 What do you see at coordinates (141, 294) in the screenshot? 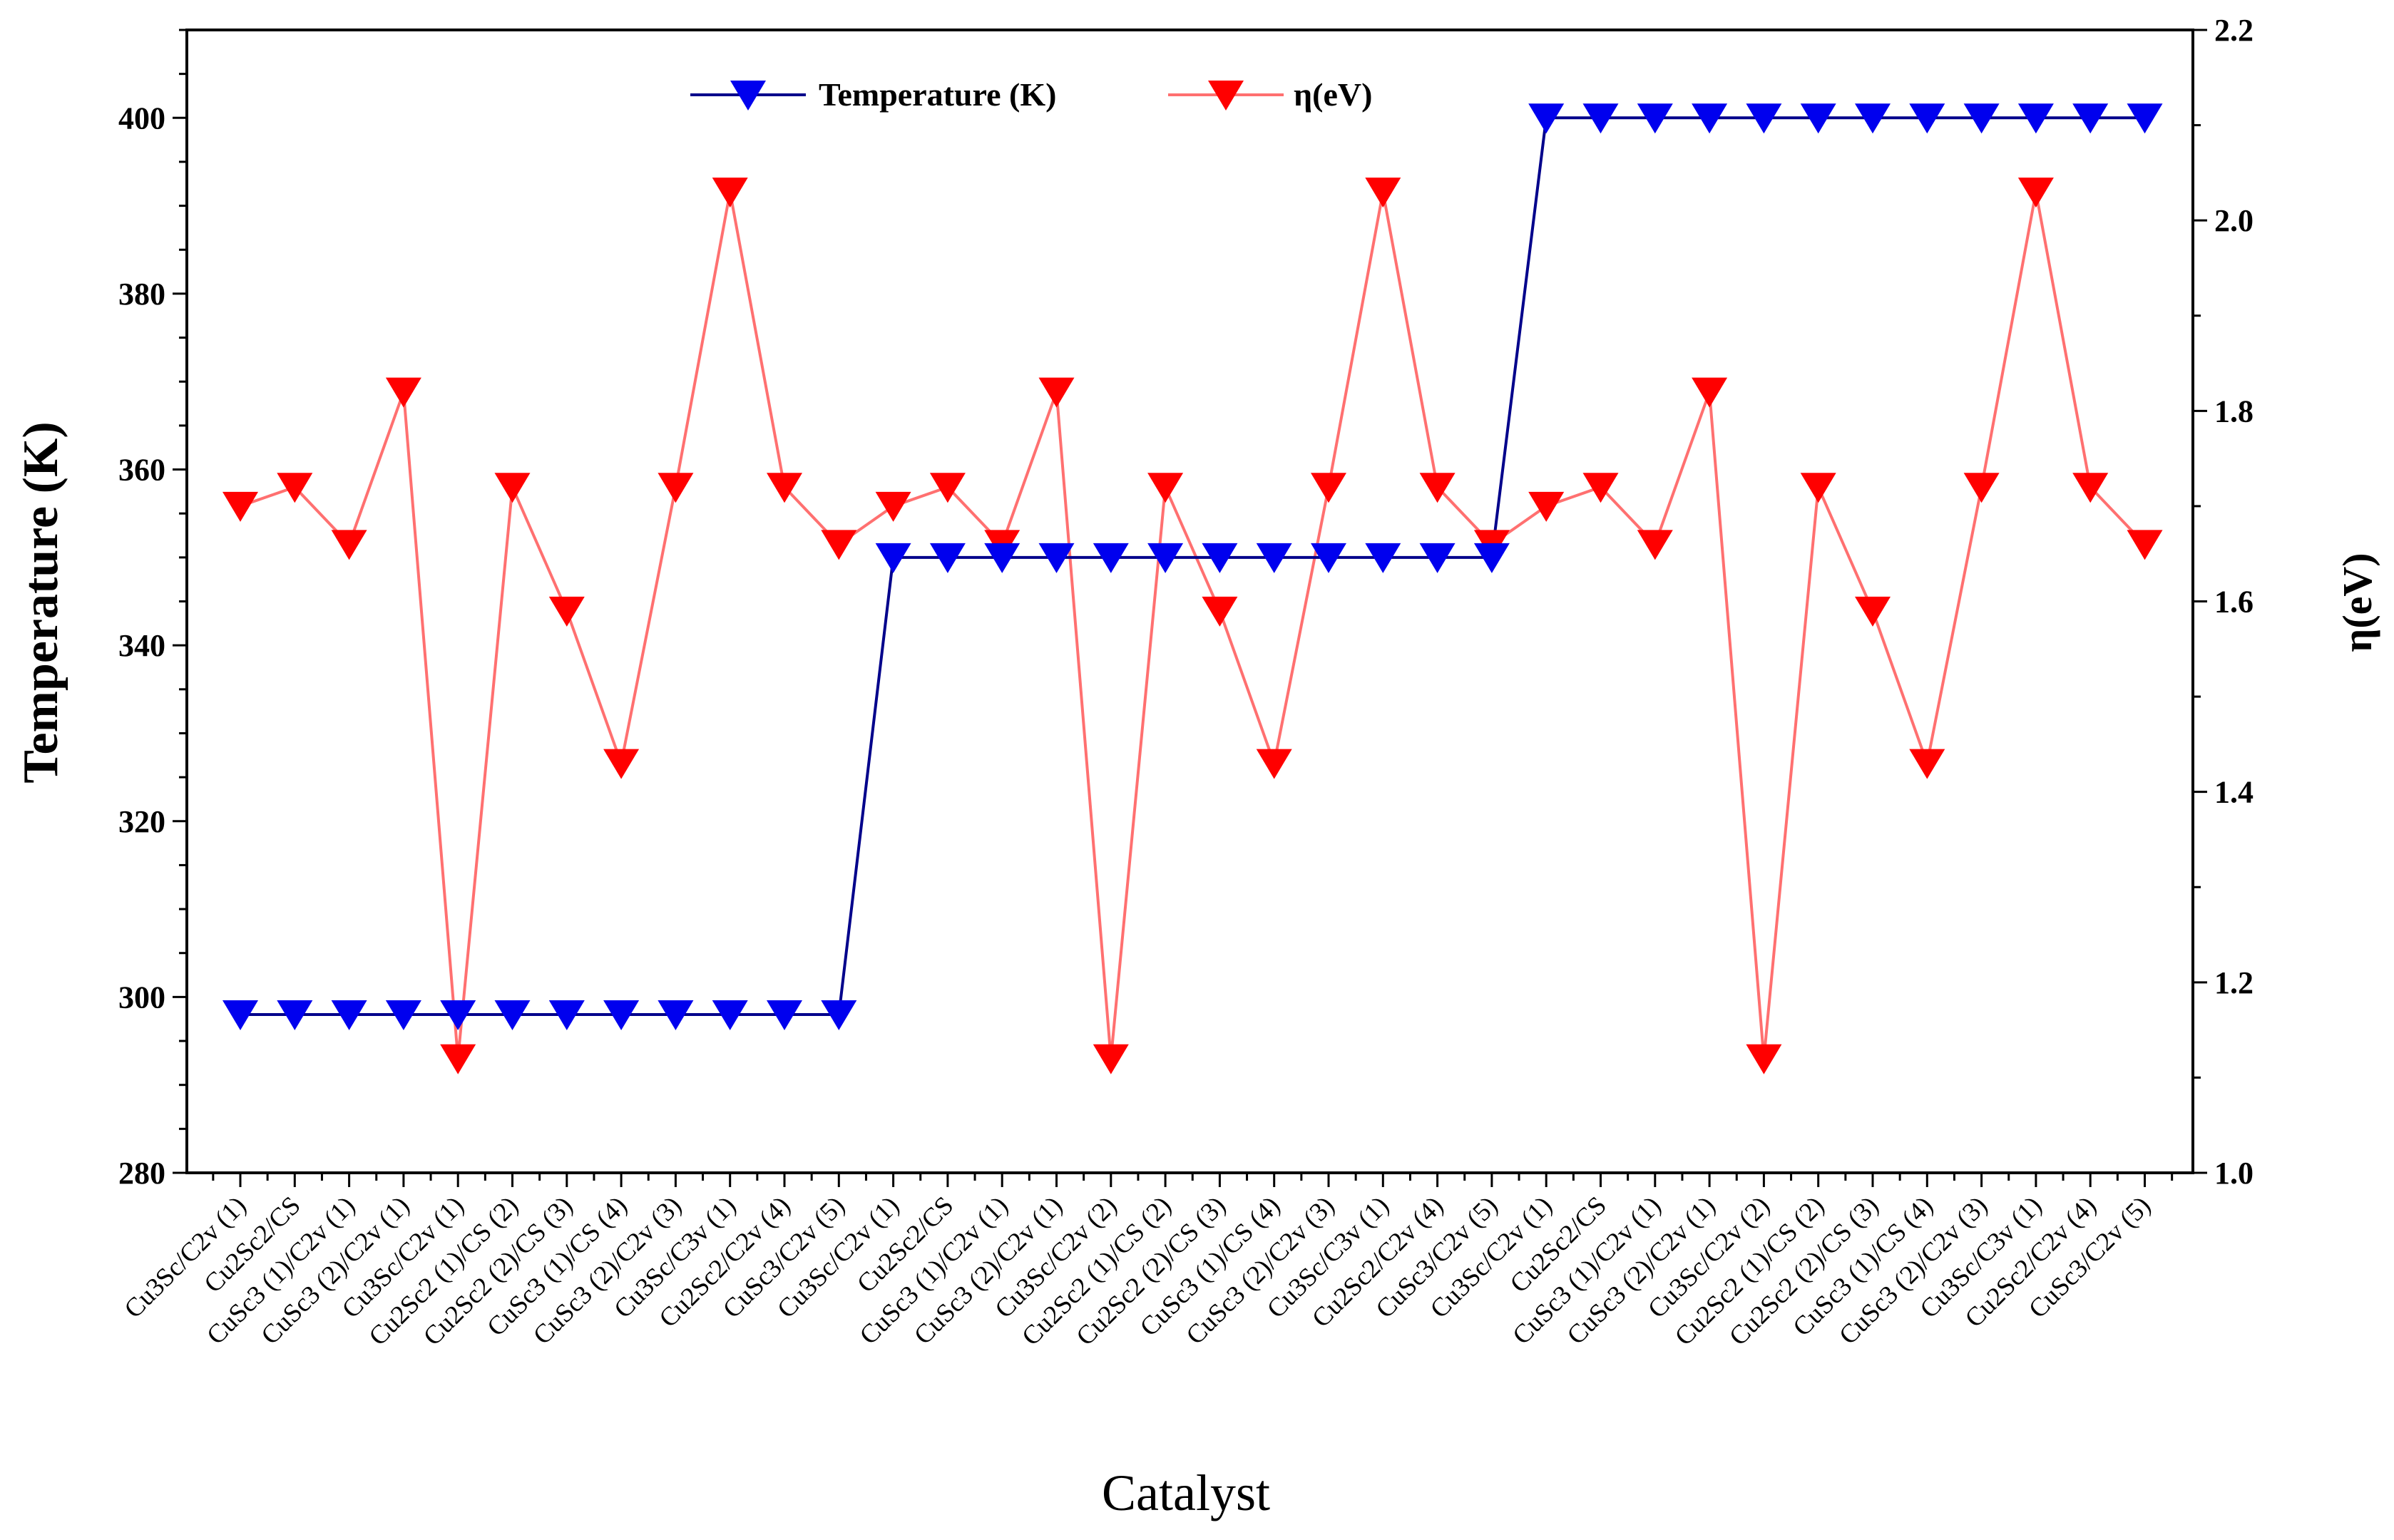
I see `left-tick-label: 380` at bounding box center [141, 294].